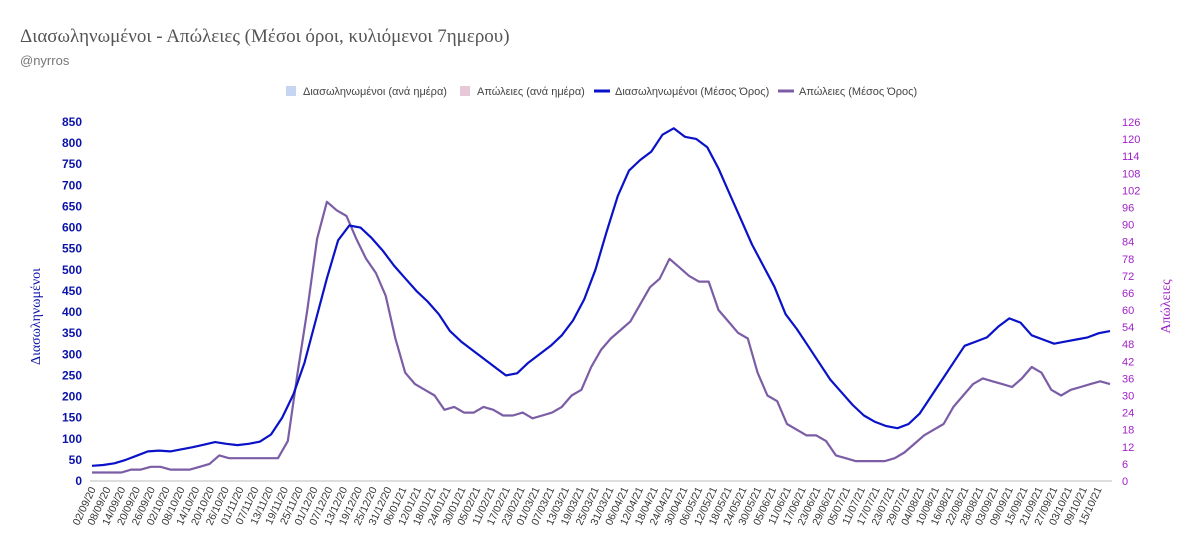 This screenshot has width=1200, height=553. Describe the element at coordinates (72, 206) in the screenshot. I see `y-left-tick-label: 650` at that location.